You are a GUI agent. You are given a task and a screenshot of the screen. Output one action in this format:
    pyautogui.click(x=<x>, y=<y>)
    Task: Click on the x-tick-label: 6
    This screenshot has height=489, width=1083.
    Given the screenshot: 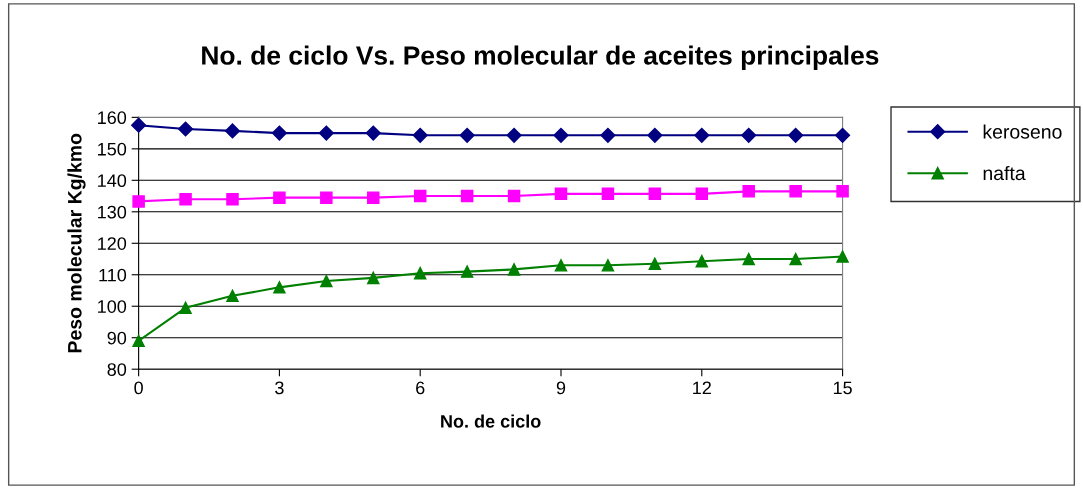 What is the action you would take?
    pyautogui.click(x=420, y=388)
    